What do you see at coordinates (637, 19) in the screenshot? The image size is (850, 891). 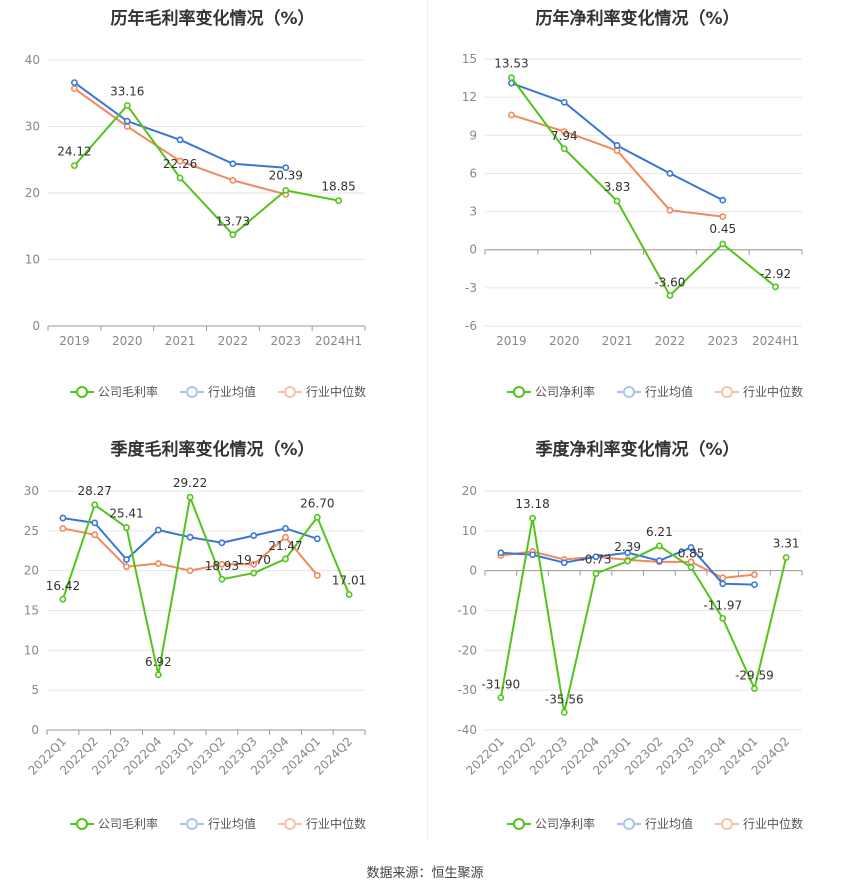 I see `chart-title: 历年净利率变化情况（%）` at bounding box center [637, 19].